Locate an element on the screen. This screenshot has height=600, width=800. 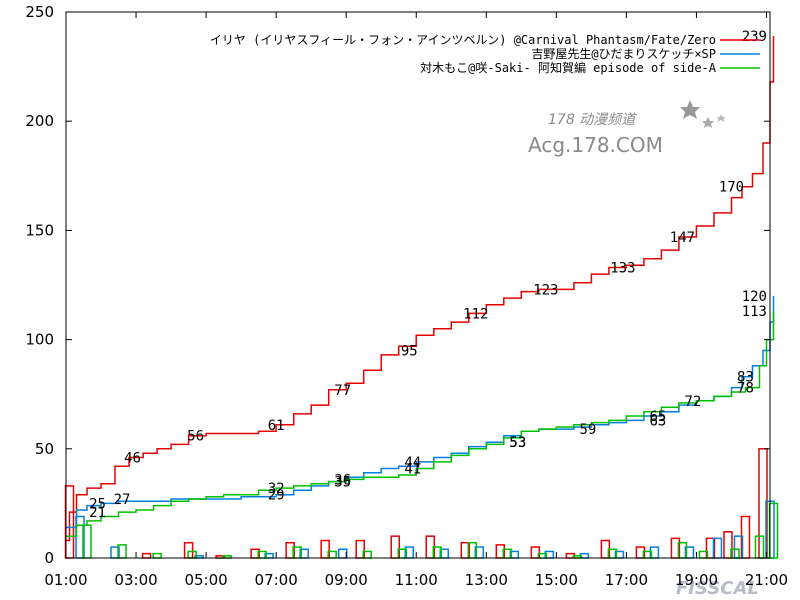
legend-label-series-2: 吉野屋先生@ひだまりスケッチ×SP is located at coordinates (623, 54).